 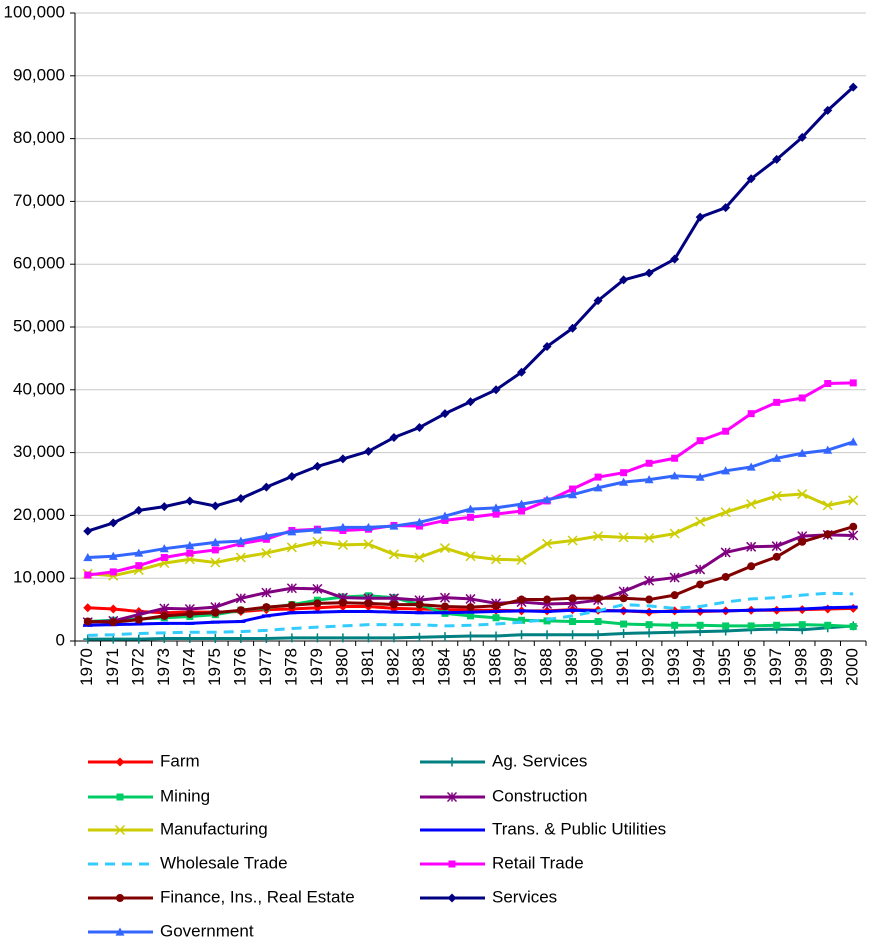 I want to click on x-tick-label: 1974, so click(x=188, y=667).